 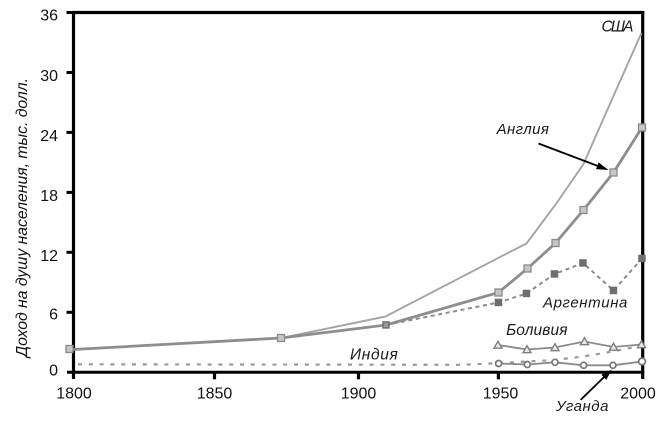 I want to click on svg-text: Уганда, so click(x=582, y=406).